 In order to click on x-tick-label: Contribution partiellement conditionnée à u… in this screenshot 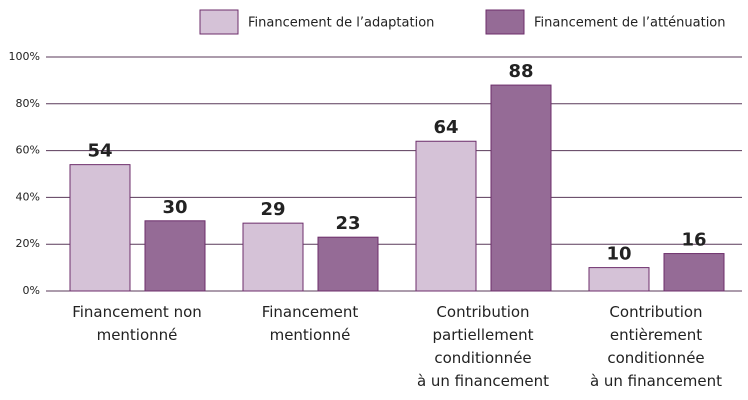, I will do `click(483, 346)`.